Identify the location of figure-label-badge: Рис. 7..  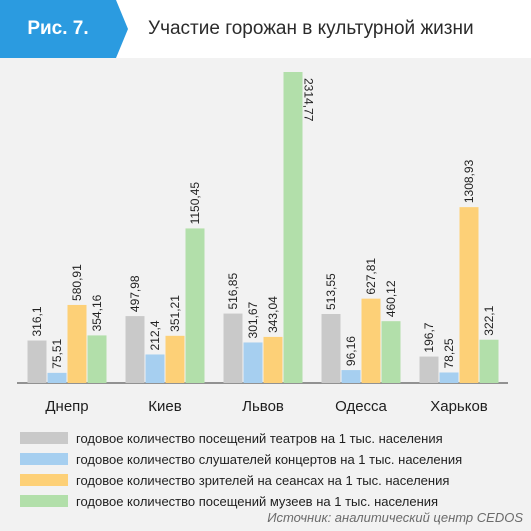
(64, 29).